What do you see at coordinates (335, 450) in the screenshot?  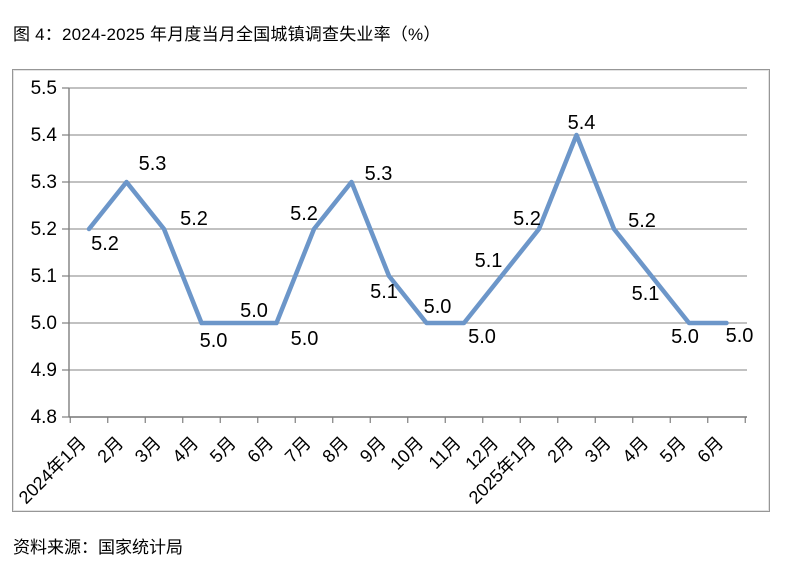 I see `x-tick-label: 8月` at bounding box center [335, 450].